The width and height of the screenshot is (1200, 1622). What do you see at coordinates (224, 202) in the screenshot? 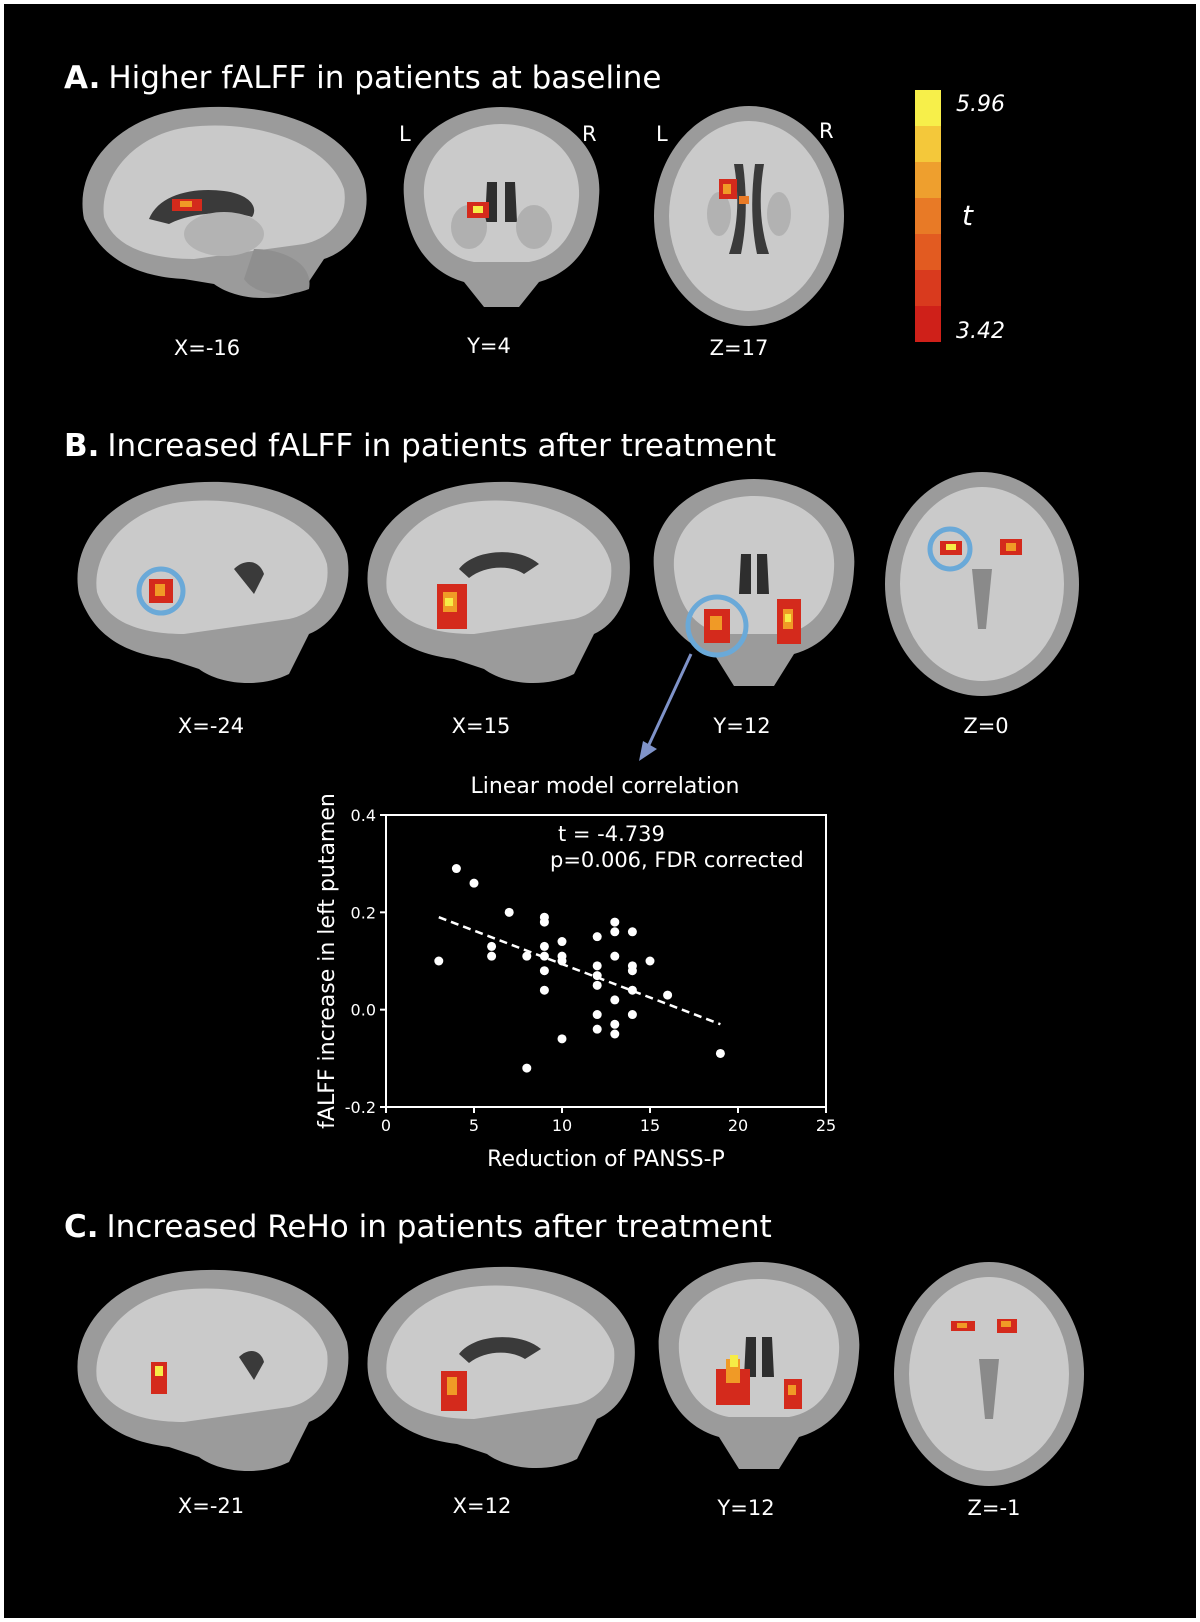
I see `brain-slice-a-sagittal` at bounding box center [224, 202].